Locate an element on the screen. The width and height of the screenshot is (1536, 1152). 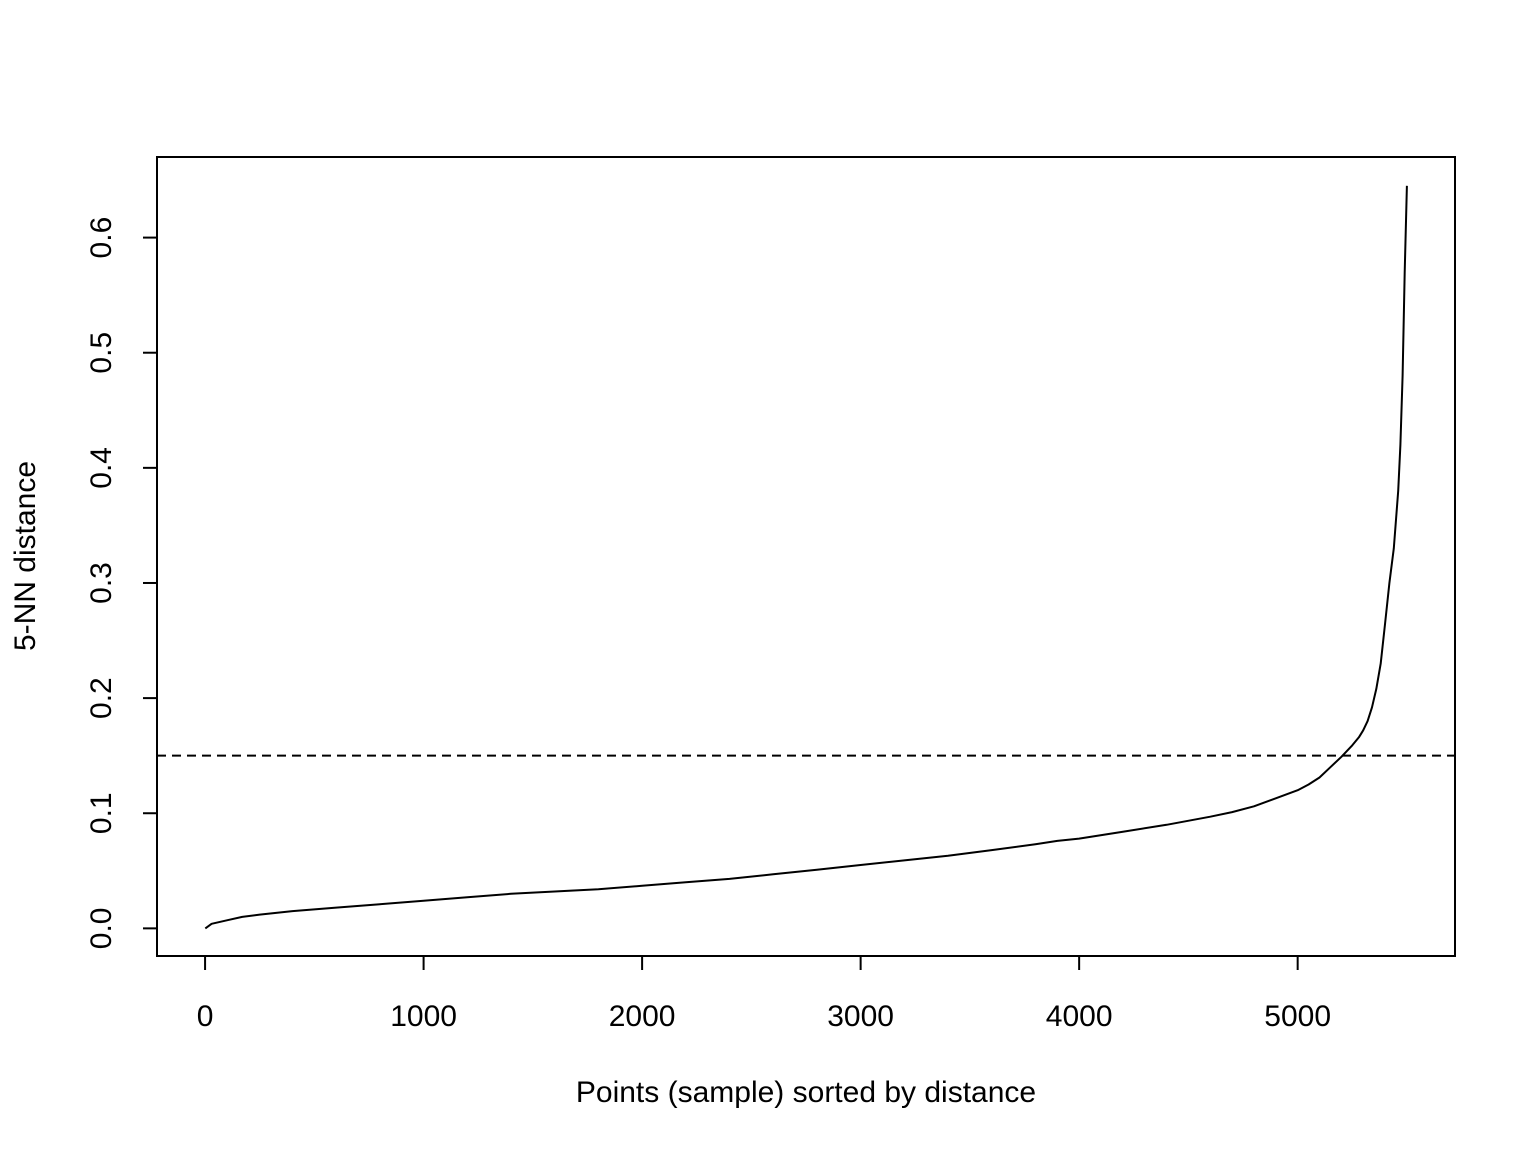
y-tick-label: 0.2 is located at coordinates (101, 698).